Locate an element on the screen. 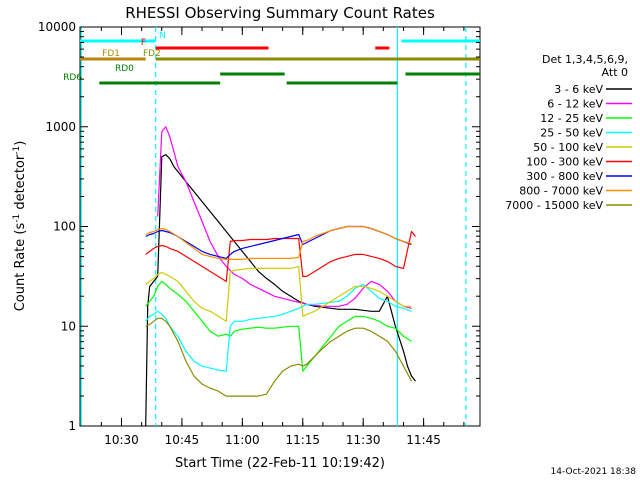 This screenshot has height=480, width=640. legend-header-1: Det 1,3,4,5,6,9, is located at coordinates (585, 59).